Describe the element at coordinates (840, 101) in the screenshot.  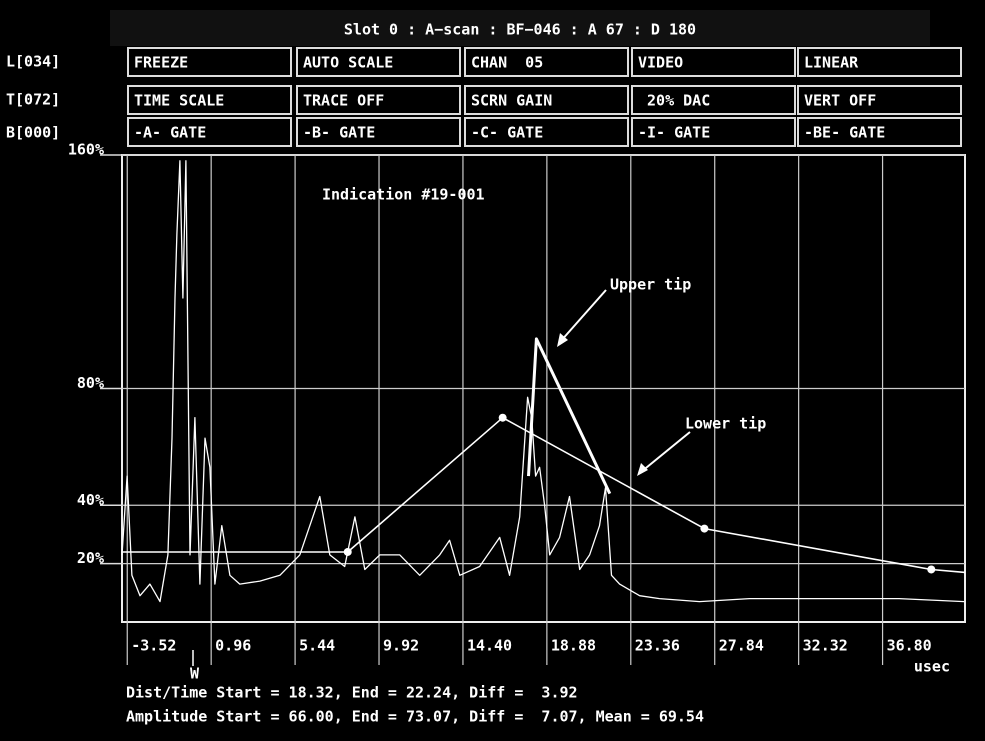
I see `menu-cell-label: VERT OFF` at that location.